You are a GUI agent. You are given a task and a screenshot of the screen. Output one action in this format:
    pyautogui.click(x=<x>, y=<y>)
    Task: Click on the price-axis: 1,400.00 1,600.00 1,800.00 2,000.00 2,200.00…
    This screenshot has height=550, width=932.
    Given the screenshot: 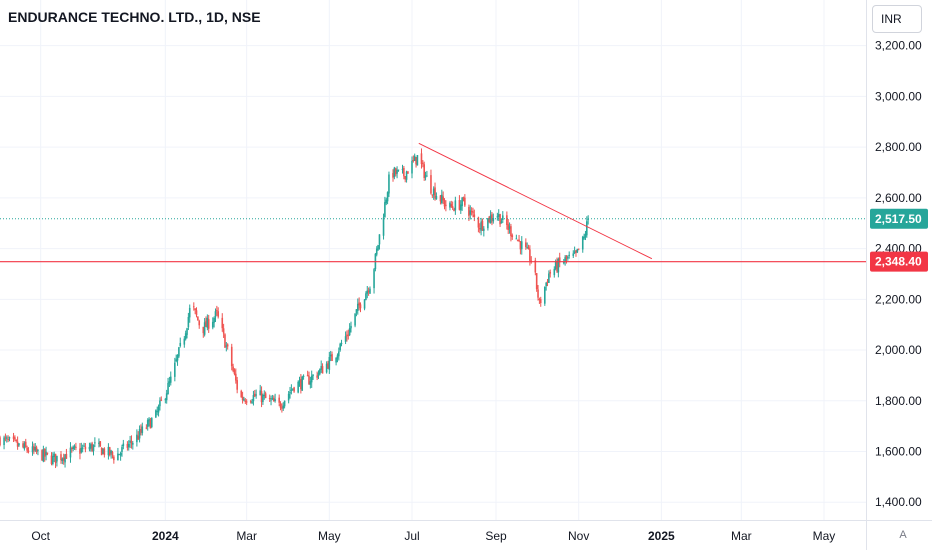 What is the action you would take?
    pyautogui.click(x=898, y=274)
    